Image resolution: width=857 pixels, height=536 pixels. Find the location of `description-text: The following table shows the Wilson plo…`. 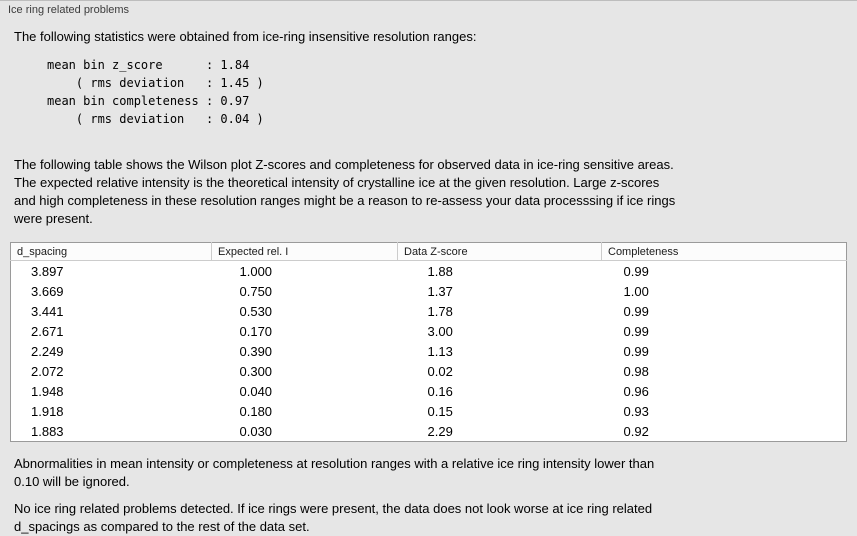

description-text: The following table shows the Wilson plo… is located at coordinates (430, 192).